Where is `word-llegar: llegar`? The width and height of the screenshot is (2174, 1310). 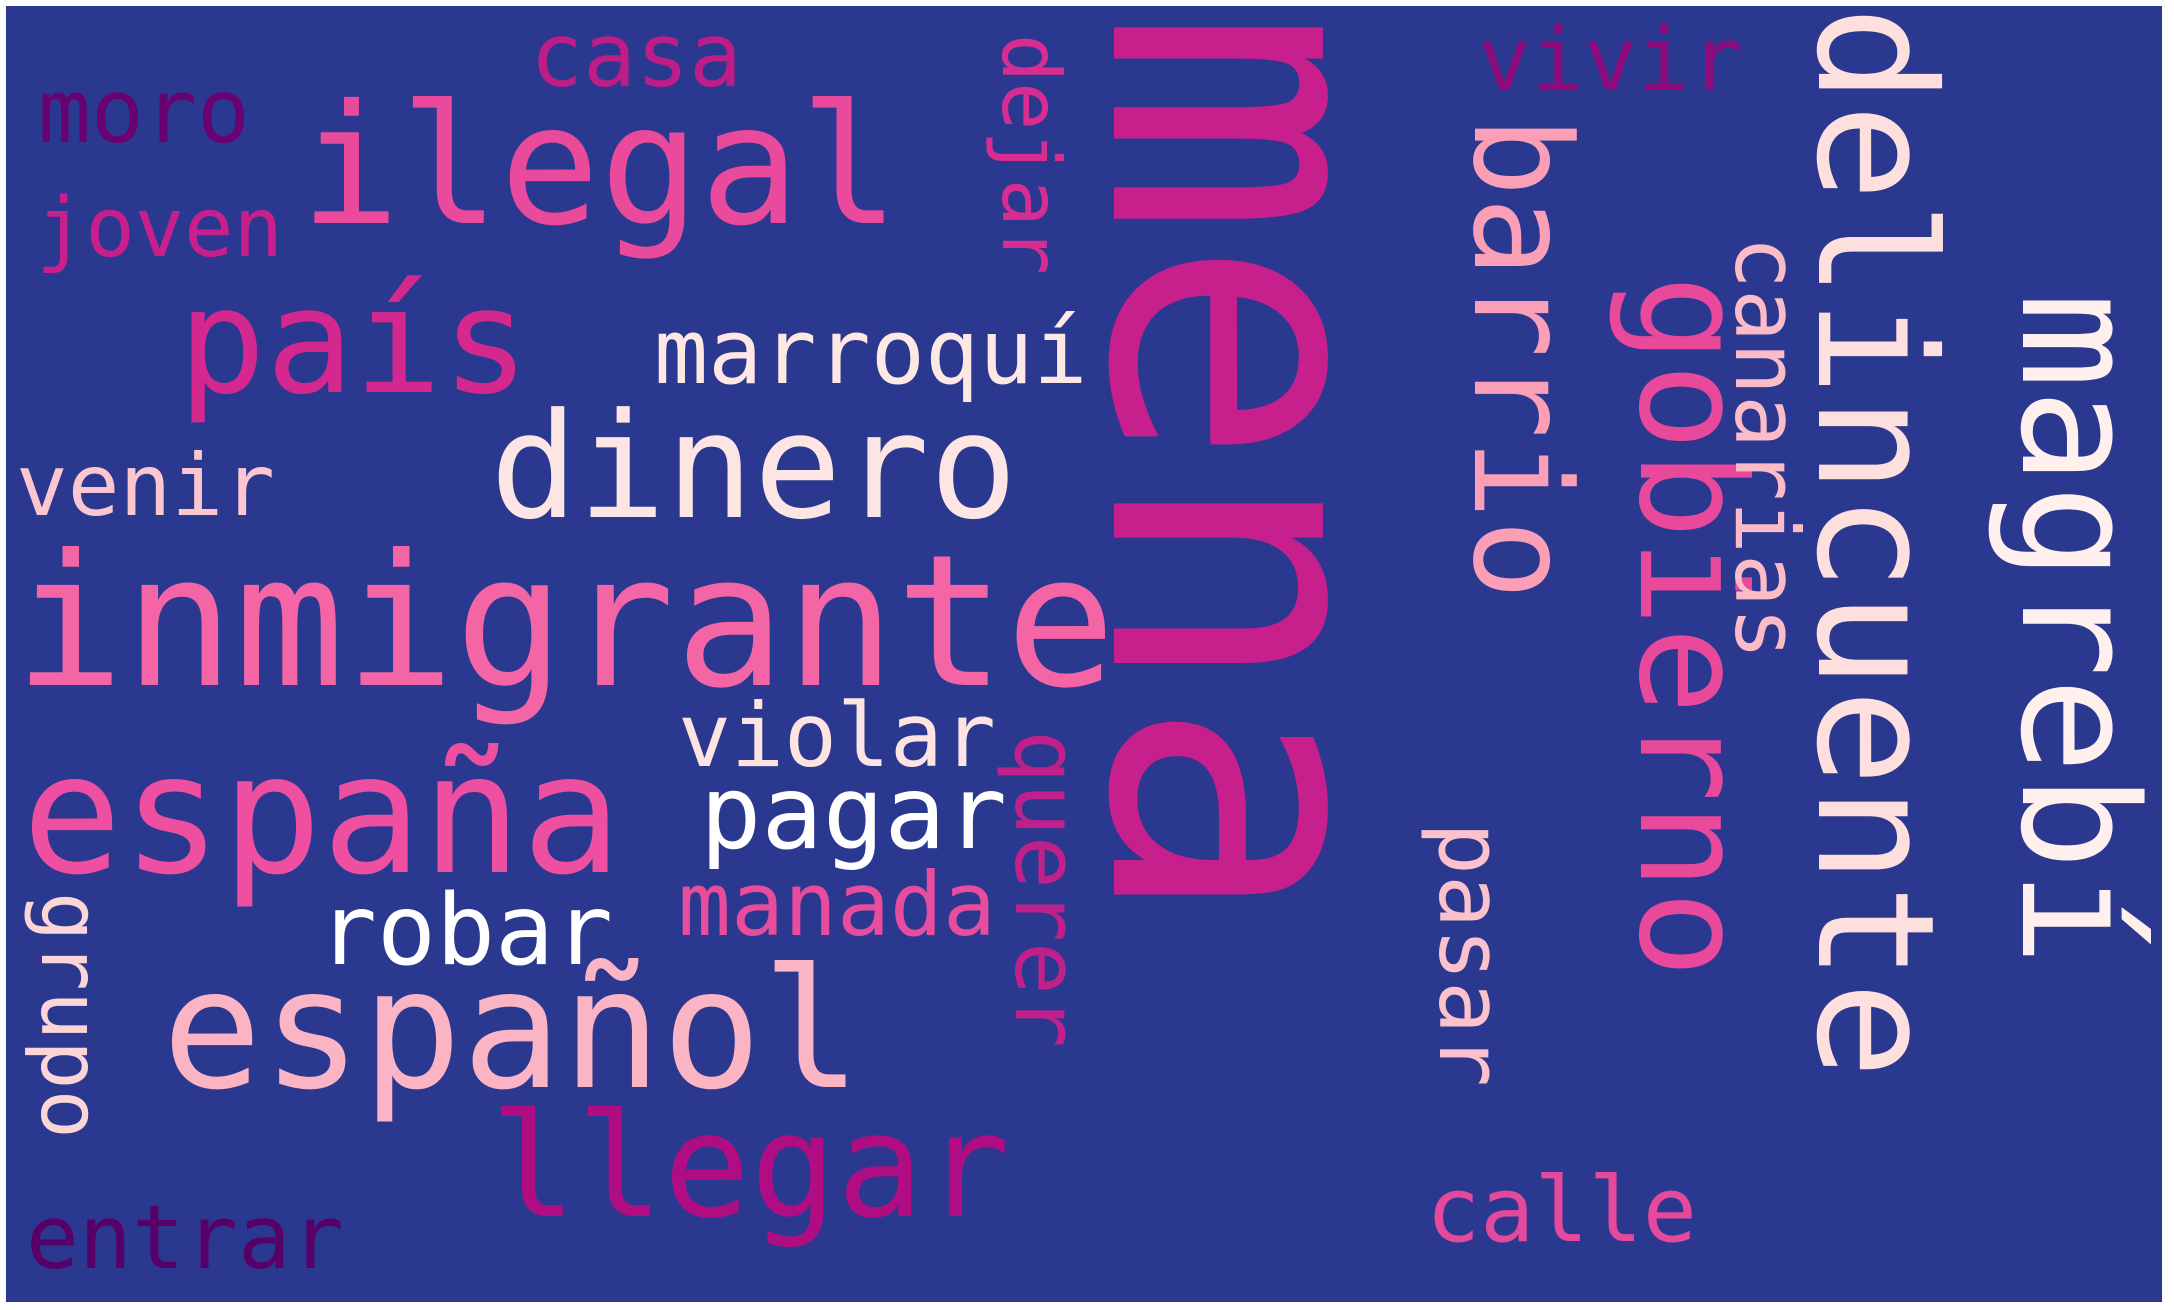
word-llegar: llegar is located at coordinates (750, 1166).